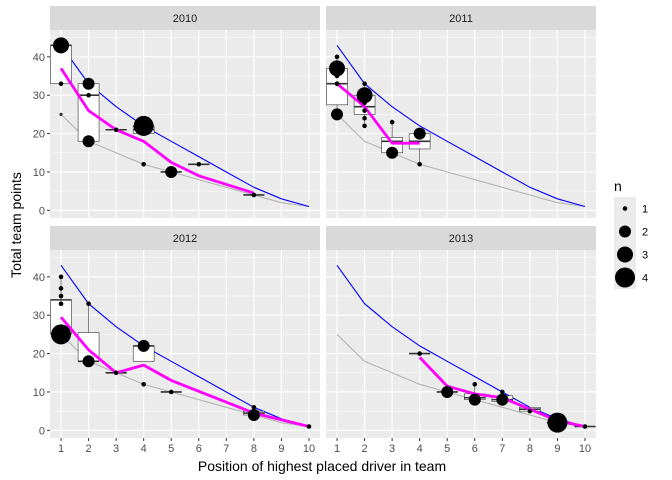 The image size is (672, 480). What do you see at coordinates (645, 233) in the screenshot?
I see `legend-label: 2` at bounding box center [645, 233].